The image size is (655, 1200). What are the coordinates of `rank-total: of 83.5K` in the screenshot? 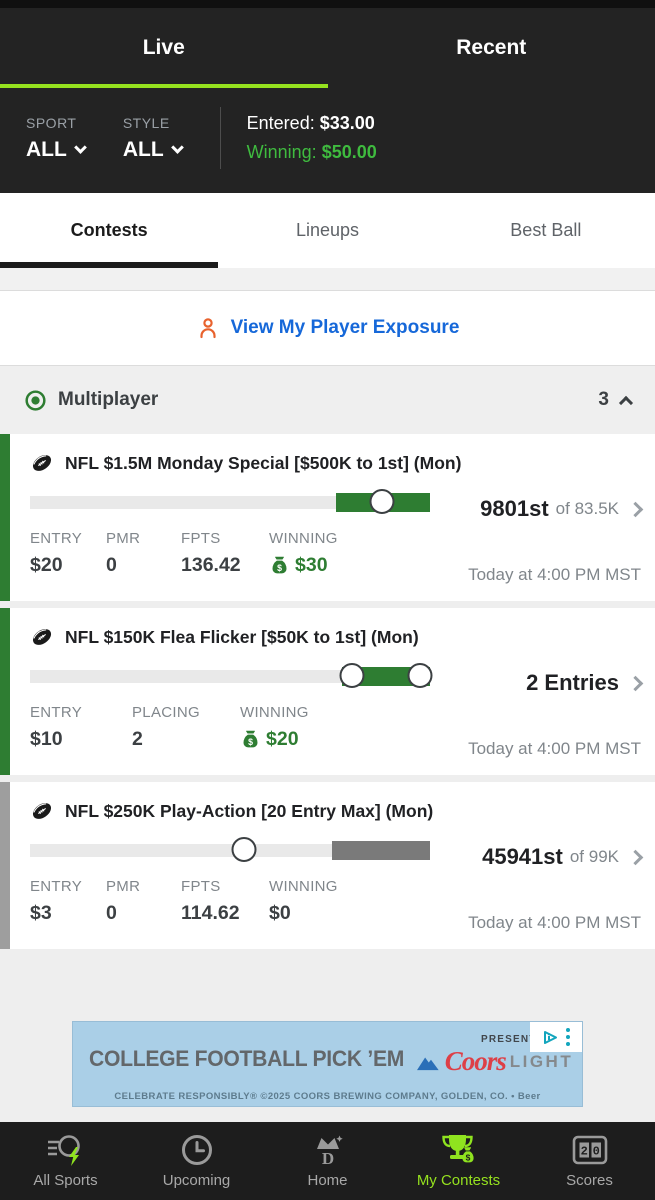 It's located at (587, 508).